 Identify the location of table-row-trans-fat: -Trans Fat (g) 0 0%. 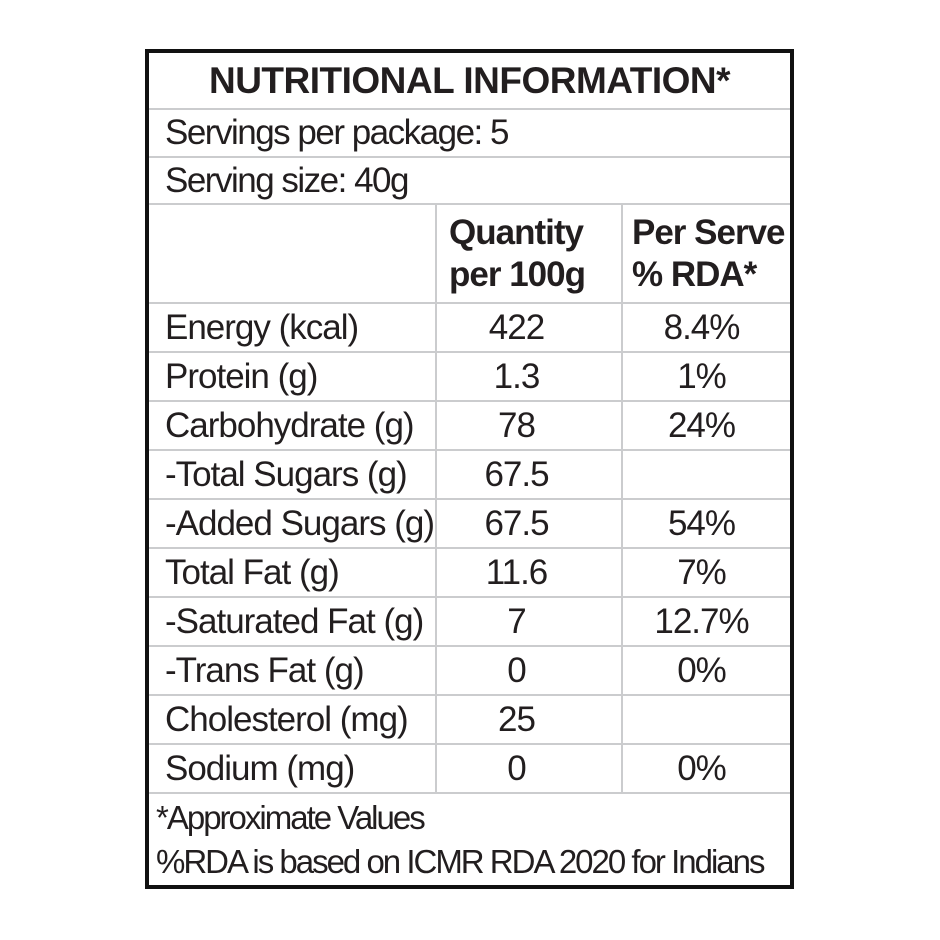
(469, 669).